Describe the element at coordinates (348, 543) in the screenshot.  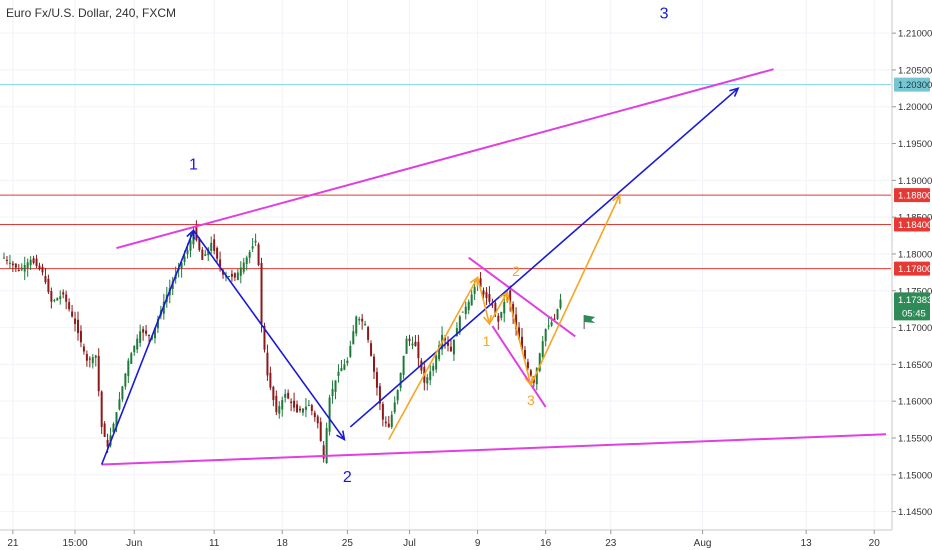
I see `time-tick-label: 25` at that location.